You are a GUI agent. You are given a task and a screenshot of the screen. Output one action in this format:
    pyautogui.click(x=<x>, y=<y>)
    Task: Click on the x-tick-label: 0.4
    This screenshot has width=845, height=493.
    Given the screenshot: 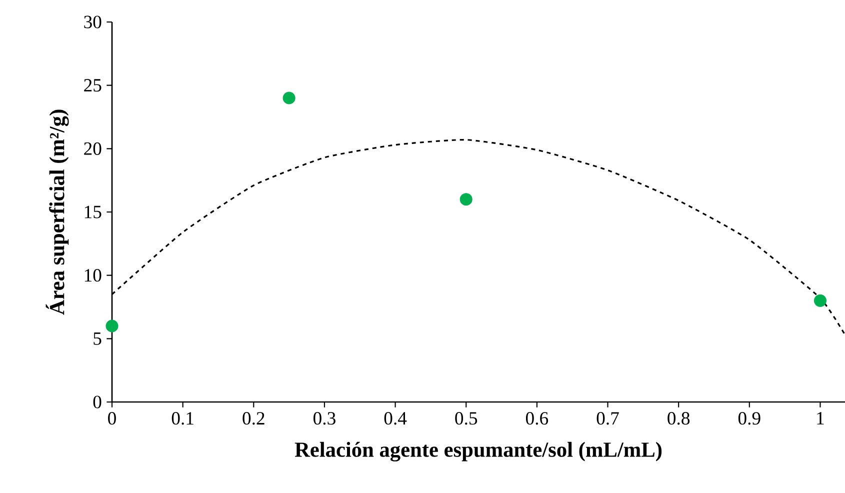 What is the action you would take?
    pyautogui.click(x=395, y=418)
    